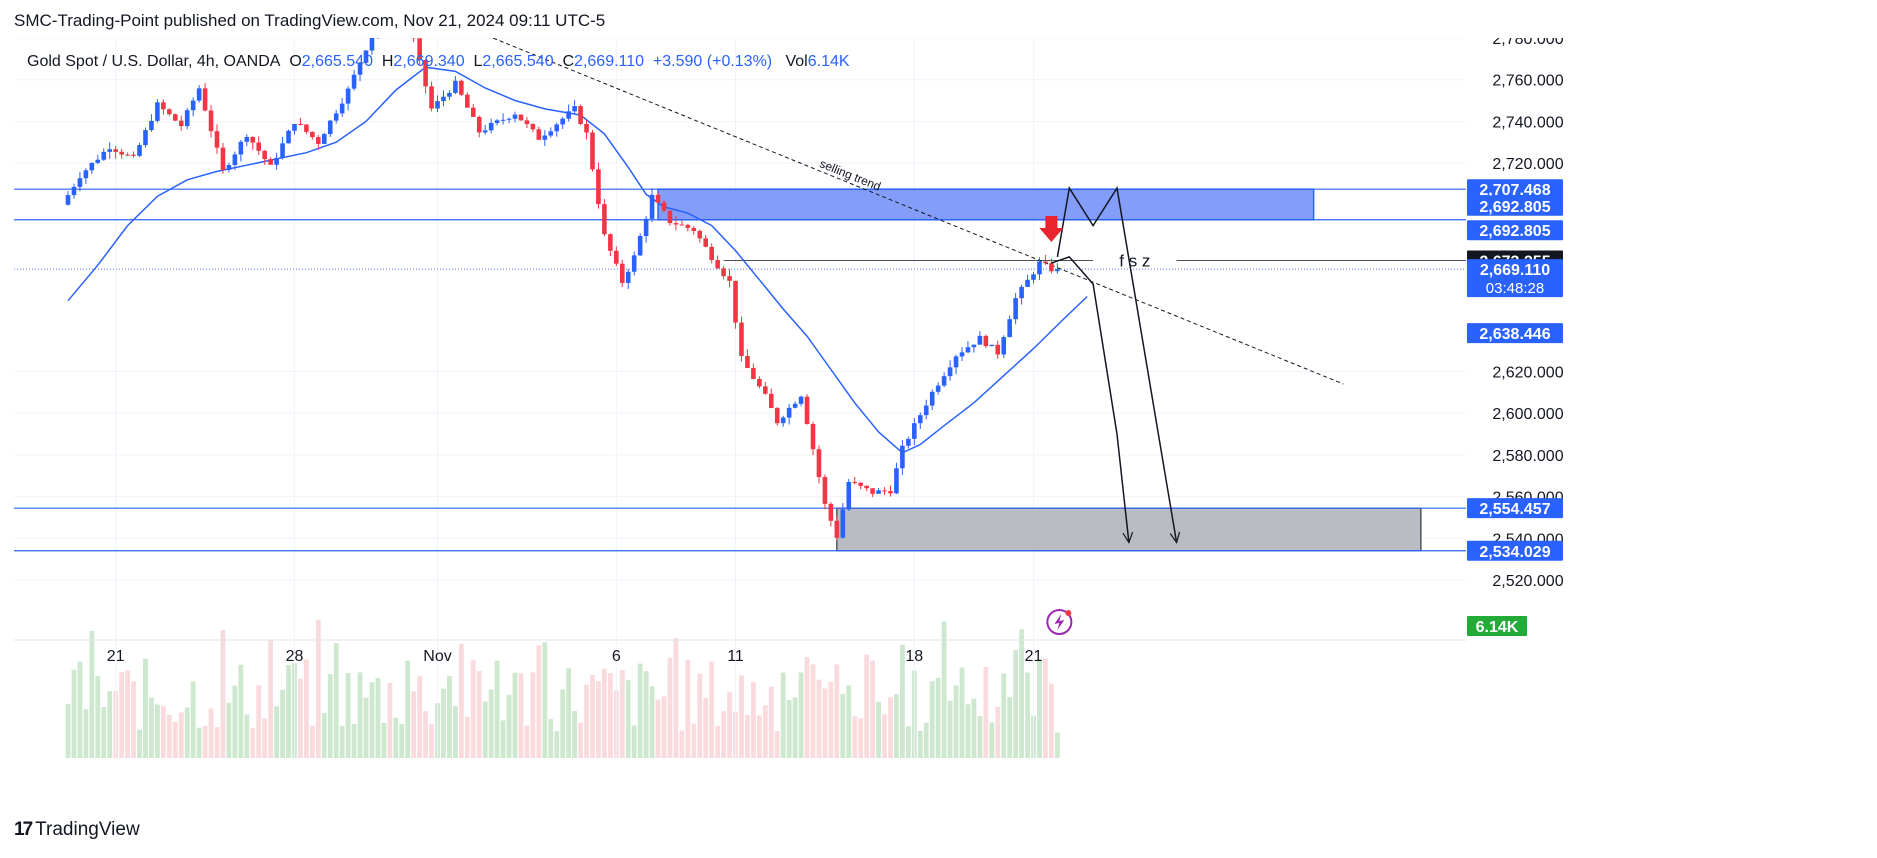  Describe the element at coordinates (77, 830) in the screenshot. I see `tradingview-brand: 17 TradingView` at that location.